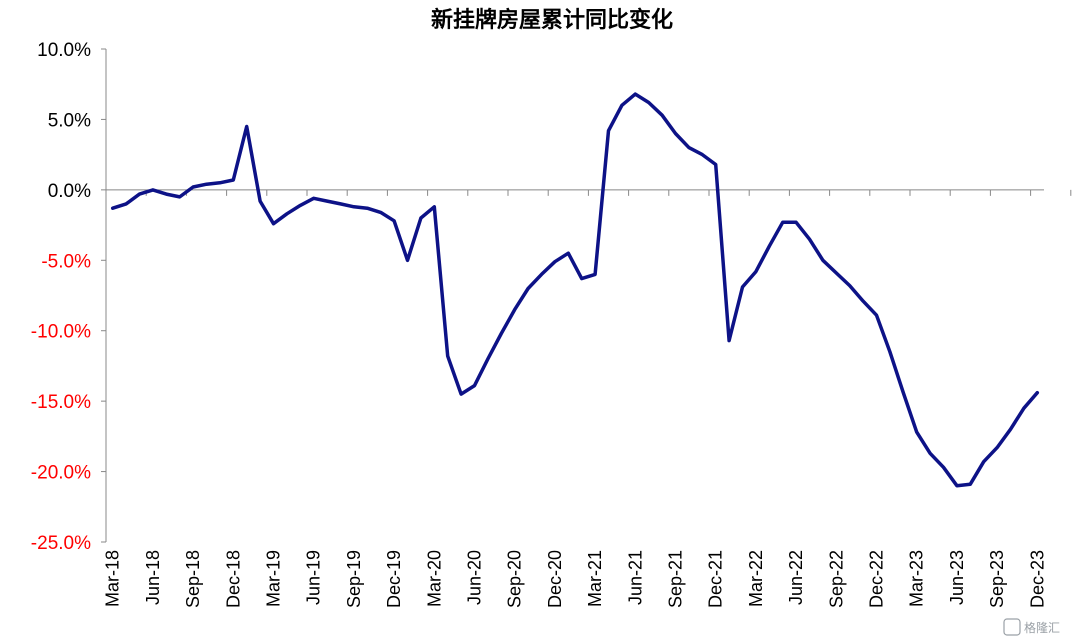  I want to click on x-tick-label: Mar-21, so click(595, 578).